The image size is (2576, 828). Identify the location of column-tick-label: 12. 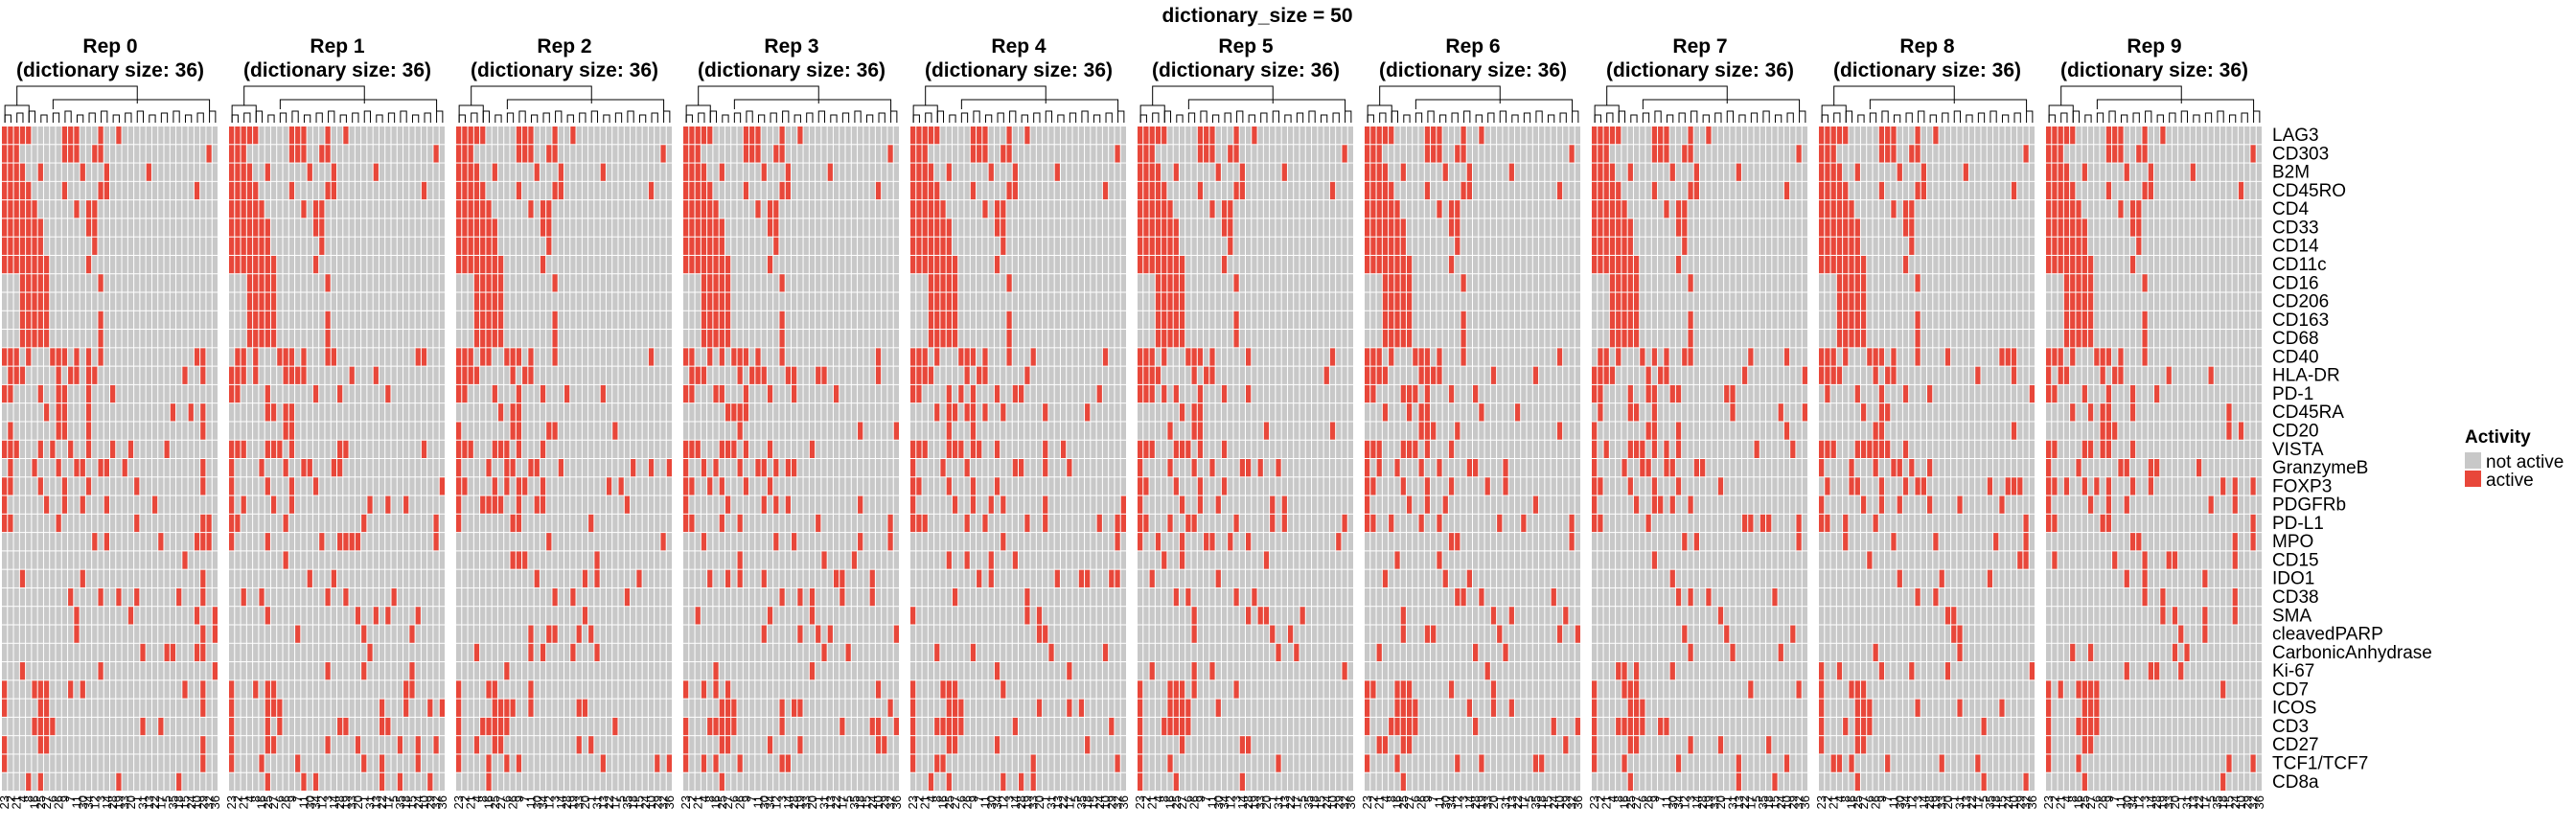
(548, 802).